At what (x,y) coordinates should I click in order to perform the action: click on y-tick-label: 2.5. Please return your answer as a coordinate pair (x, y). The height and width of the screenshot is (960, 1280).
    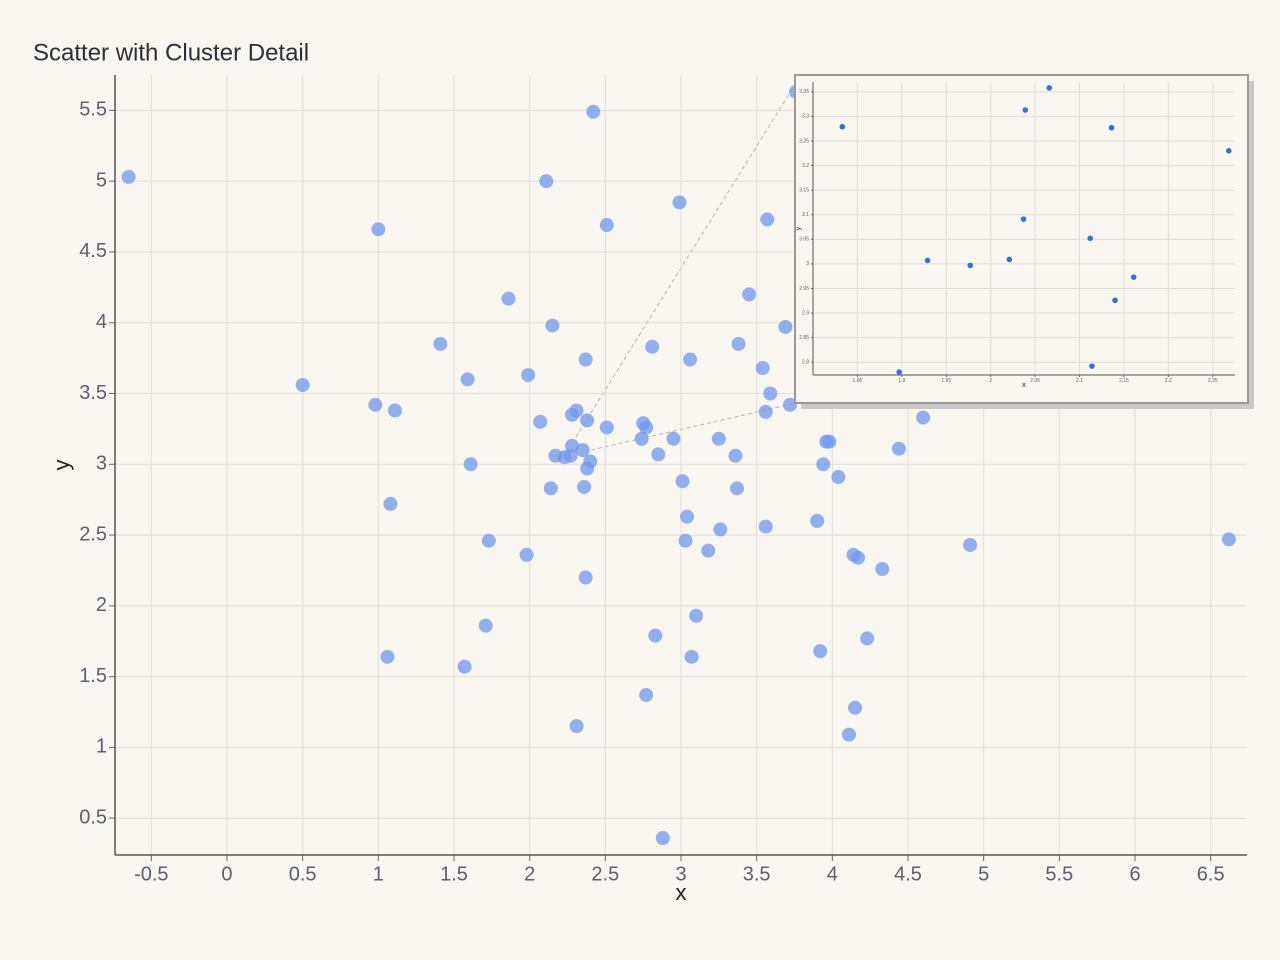
    Looking at the image, I should click on (93, 534).